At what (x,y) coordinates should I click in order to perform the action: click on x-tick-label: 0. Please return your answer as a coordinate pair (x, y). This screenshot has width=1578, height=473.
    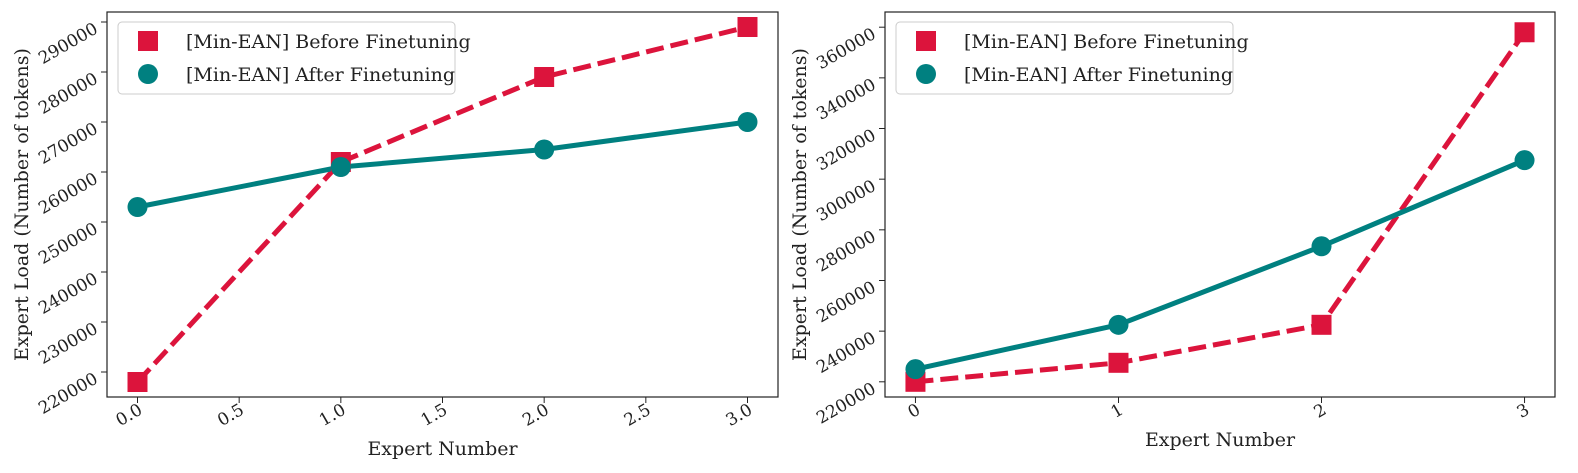
    Looking at the image, I should click on (914, 411).